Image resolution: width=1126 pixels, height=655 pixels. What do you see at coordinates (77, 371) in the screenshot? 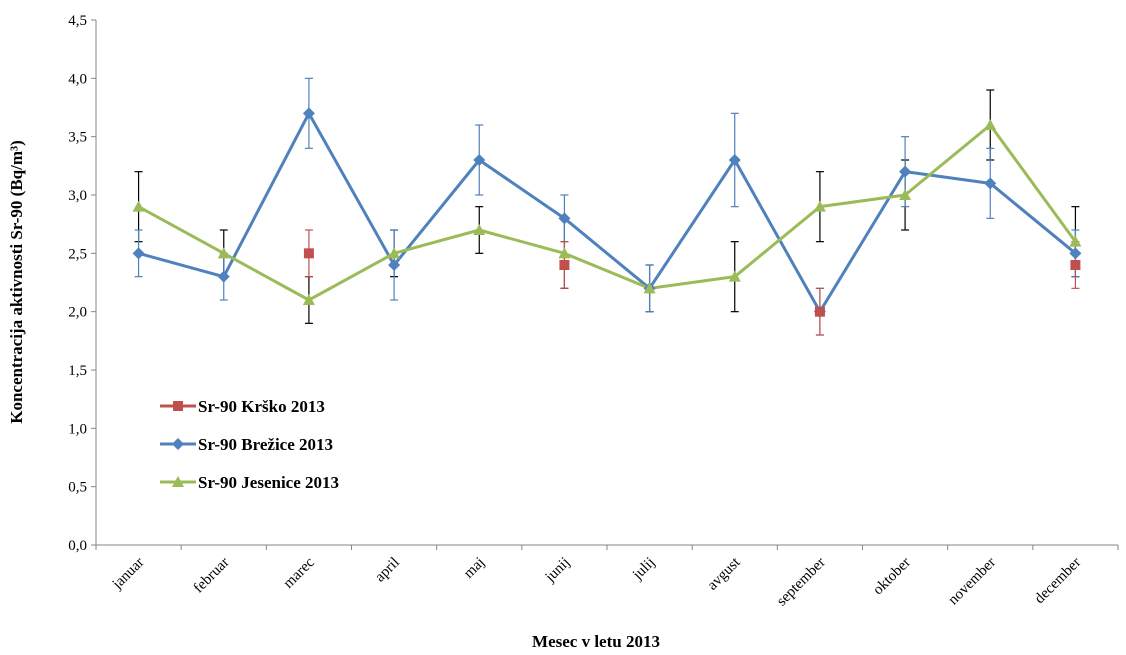
I see `y-tick-label: 1,5` at bounding box center [77, 371].